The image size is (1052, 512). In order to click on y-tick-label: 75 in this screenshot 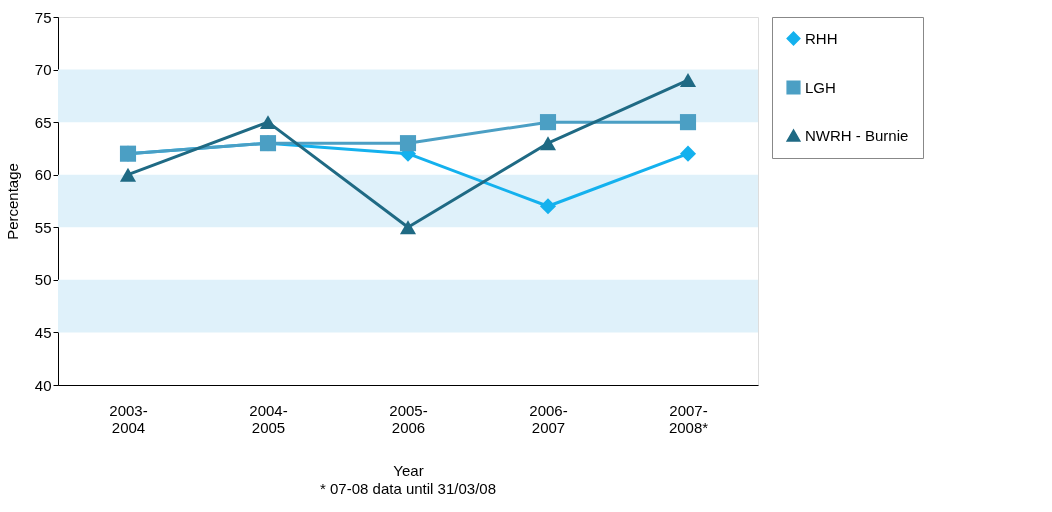, I will do `click(43, 17)`.